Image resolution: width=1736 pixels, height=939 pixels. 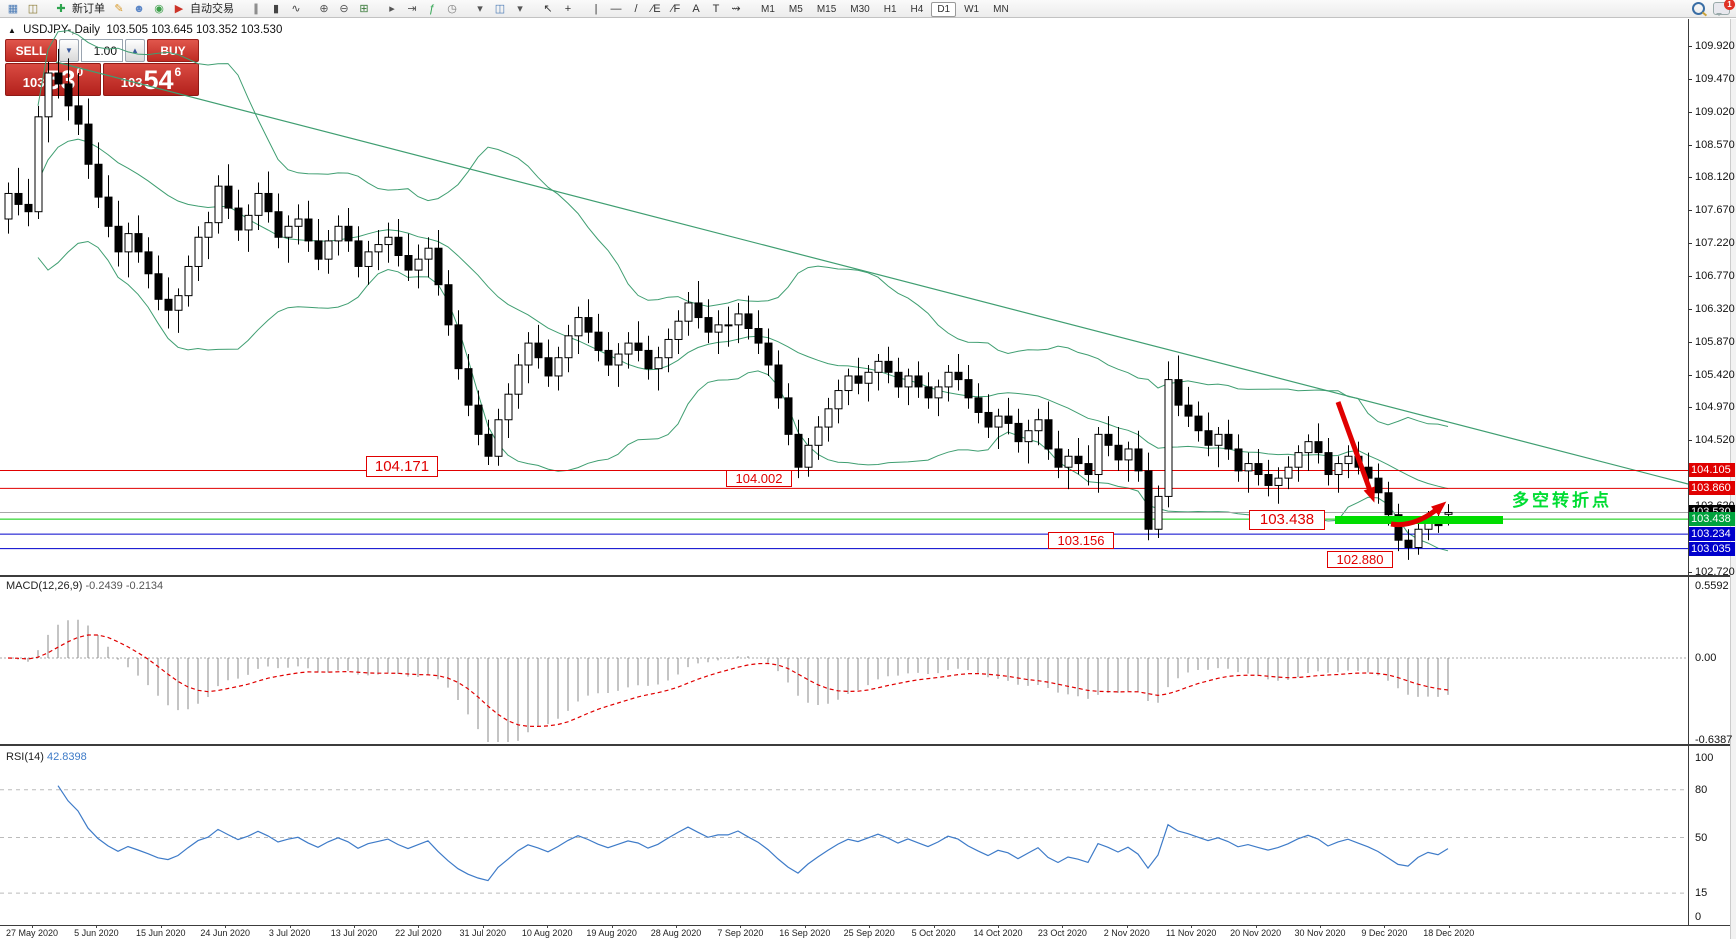 I want to click on clock-icon: ◷, so click(x=452, y=8).